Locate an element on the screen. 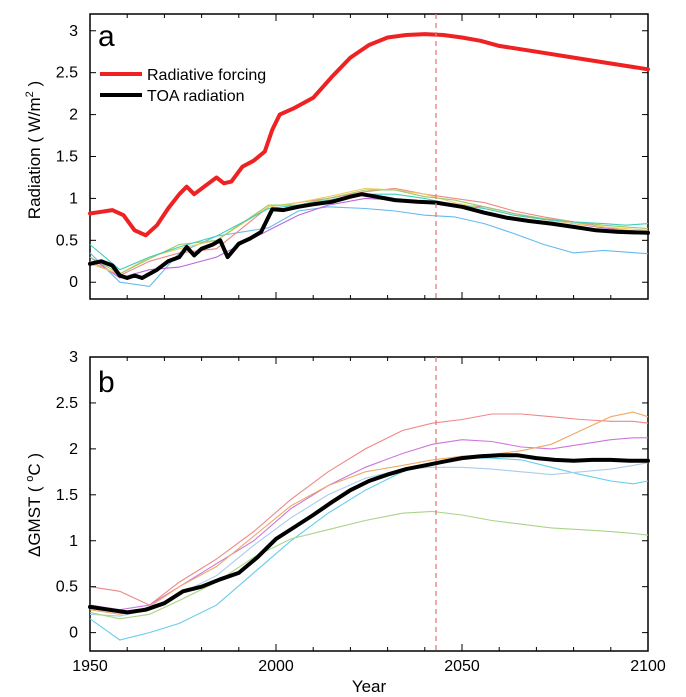 Image resolution: width=686 pixels, height=697 pixels. x-tick-label: 2050 is located at coordinates (462, 666).